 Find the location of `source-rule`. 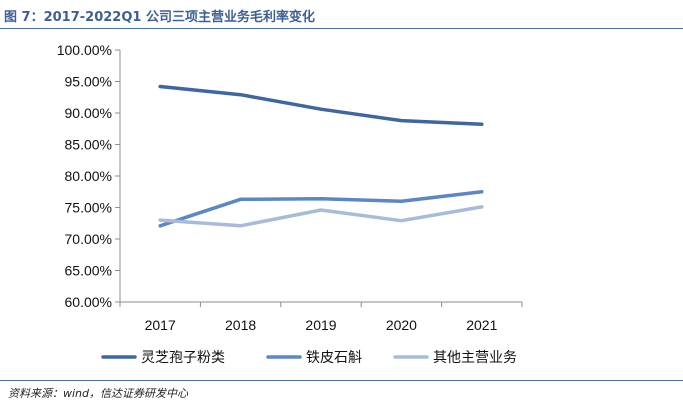

source-rule is located at coordinates (341, 380).